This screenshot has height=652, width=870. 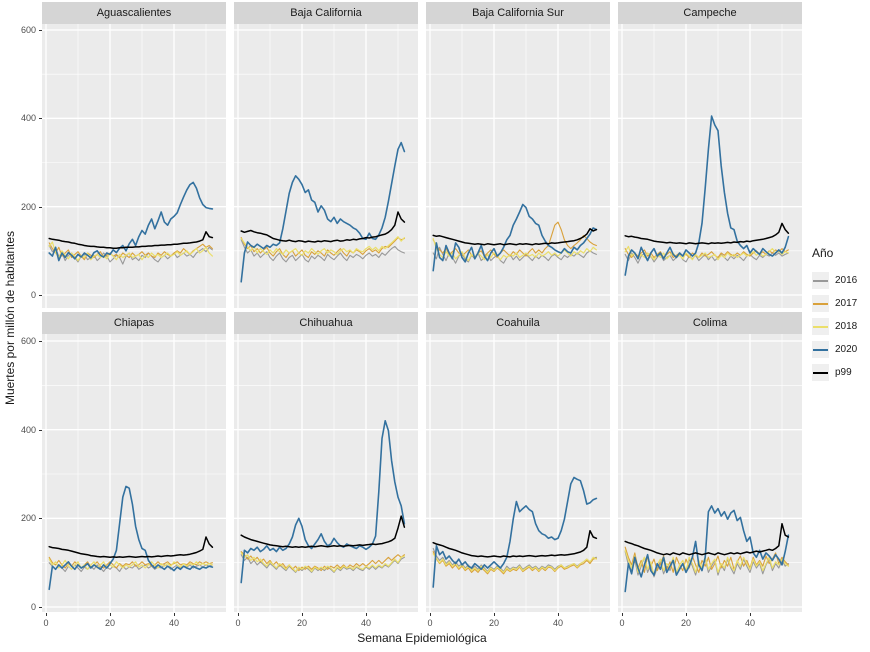 I want to click on line-p99-chihuahua, so click(x=323, y=531).